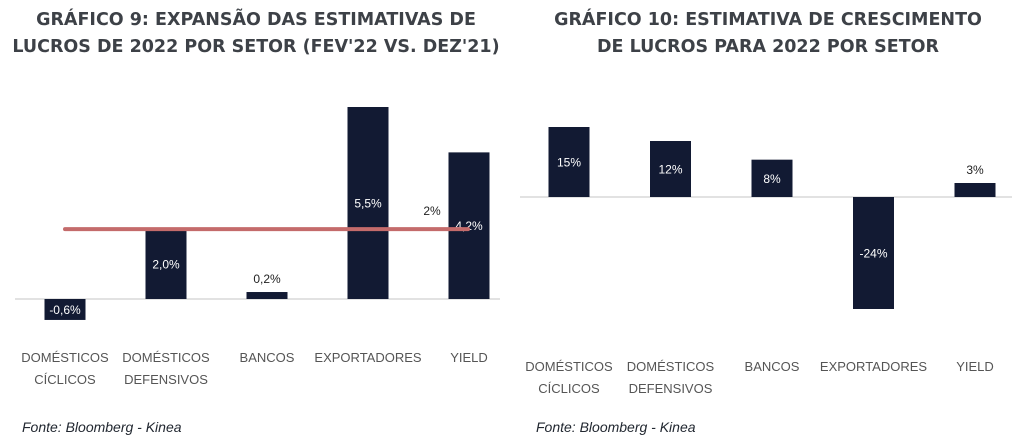  Describe the element at coordinates (256, 20) in the screenshot. I see `chart-title-line: GRÁFICO 9: EXPANSÃO DAS ESTIMATIVAS DE` at that location.